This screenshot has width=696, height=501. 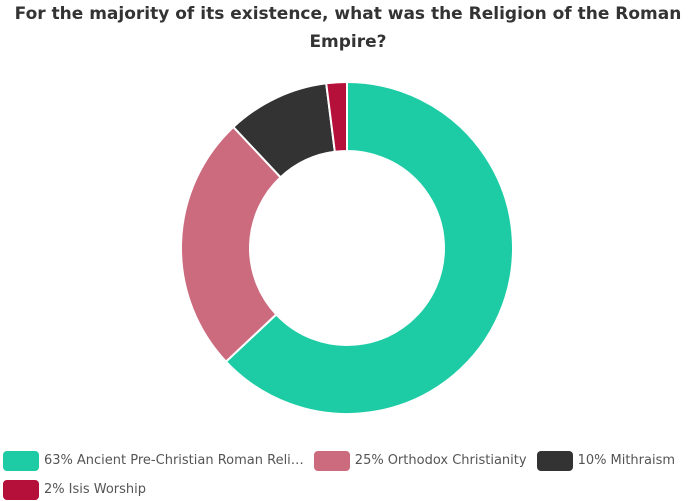 I want to click on legend-value: 2%, so click(x=54, y=489).